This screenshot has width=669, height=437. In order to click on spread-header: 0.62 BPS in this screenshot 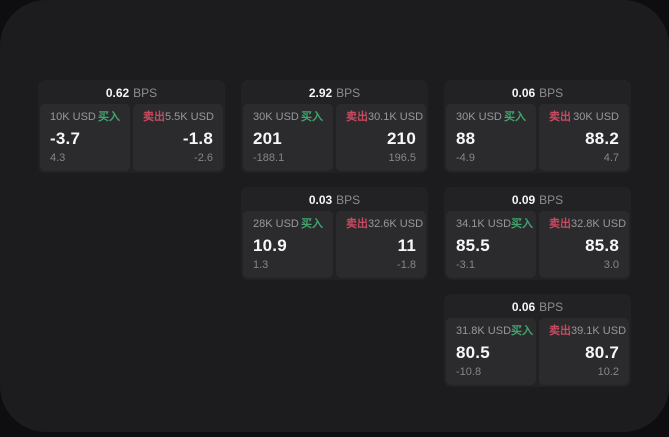, I will do `click(131, 93)`.